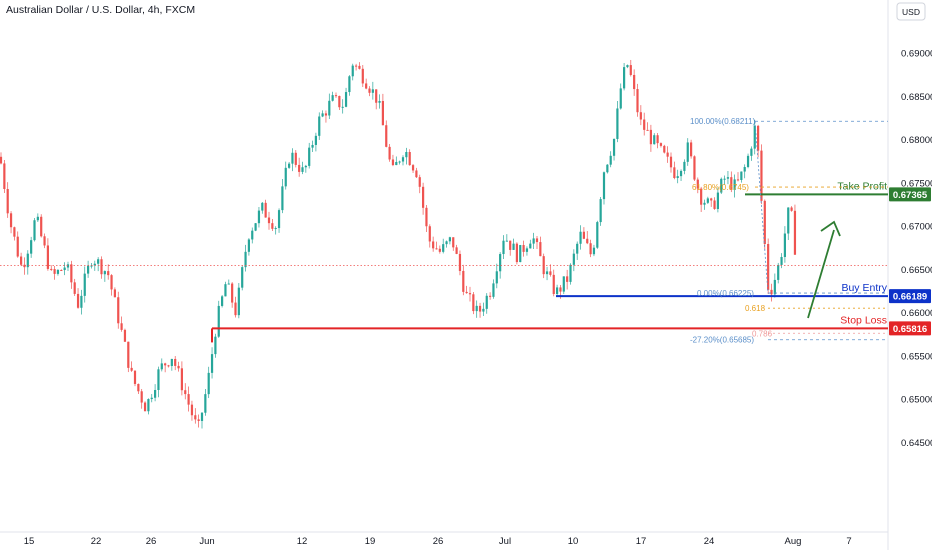  I want to click on fib-ext-786-label: 0.786, so click(762, 333).